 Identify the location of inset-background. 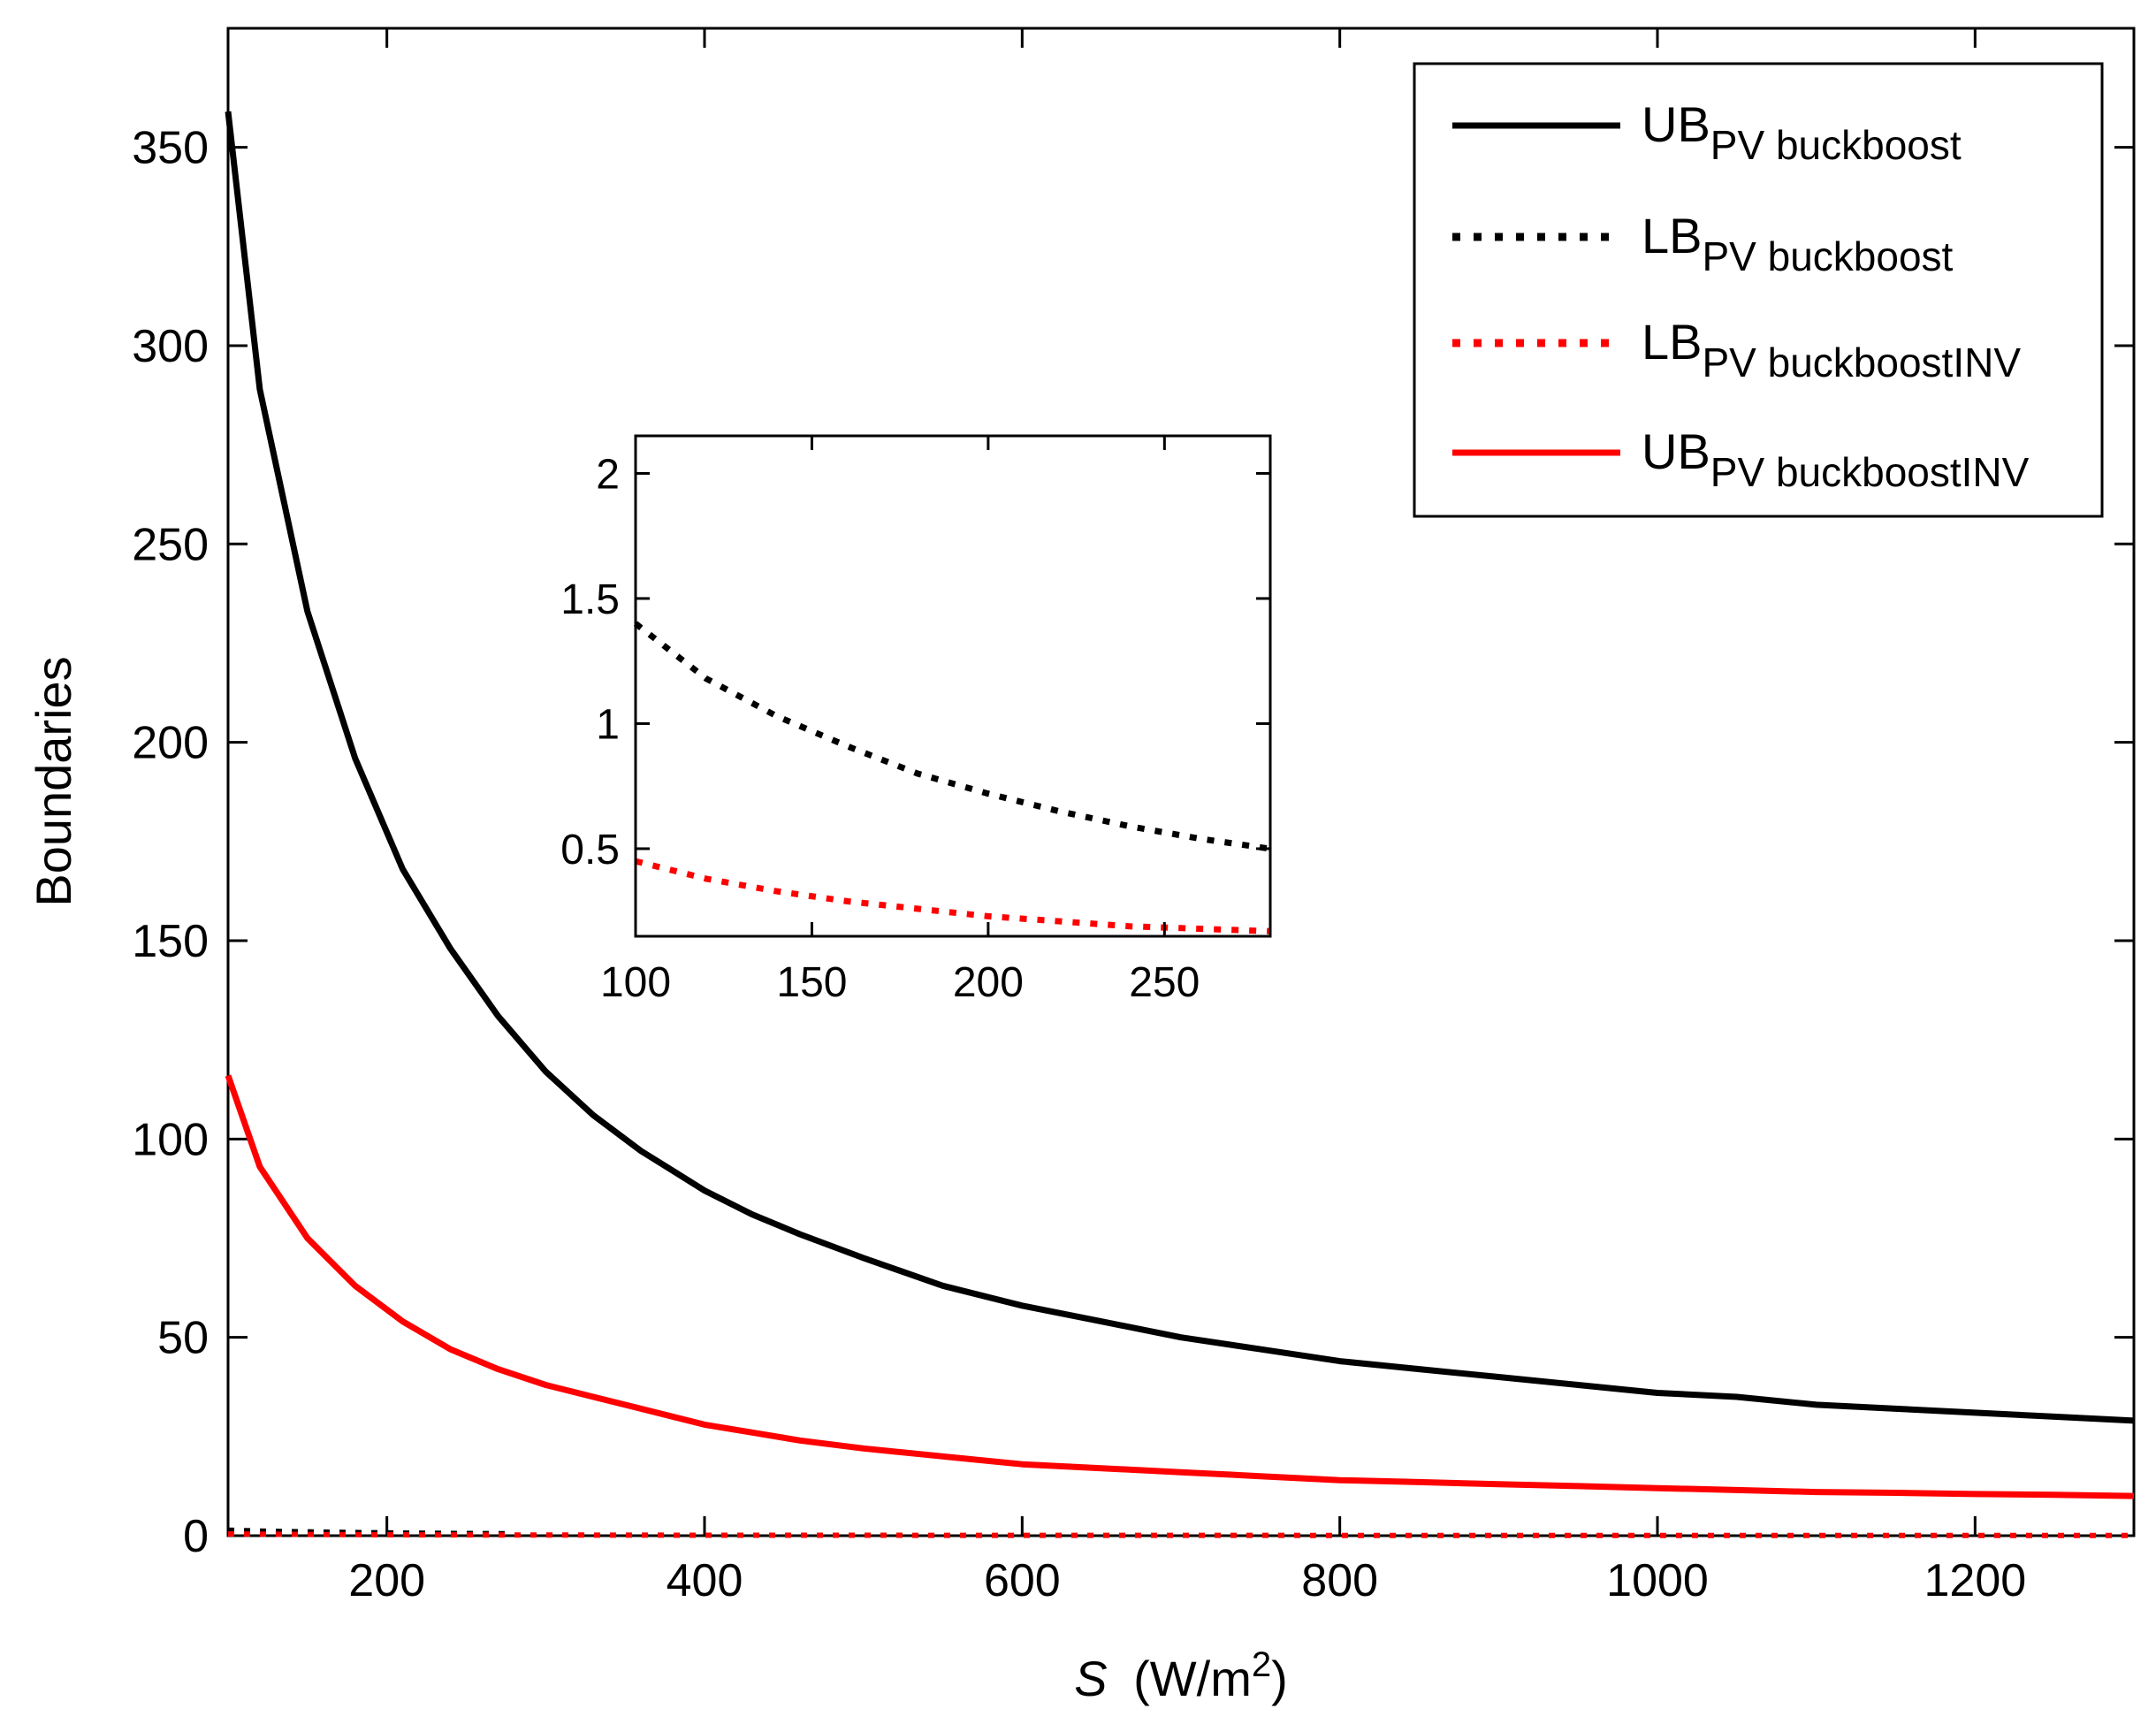
(953, 686).